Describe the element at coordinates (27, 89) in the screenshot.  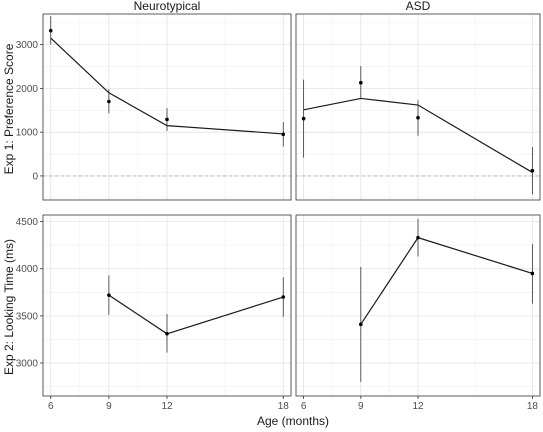
I see `y-tick-label-r1-neurotypical: 2000` at that location.